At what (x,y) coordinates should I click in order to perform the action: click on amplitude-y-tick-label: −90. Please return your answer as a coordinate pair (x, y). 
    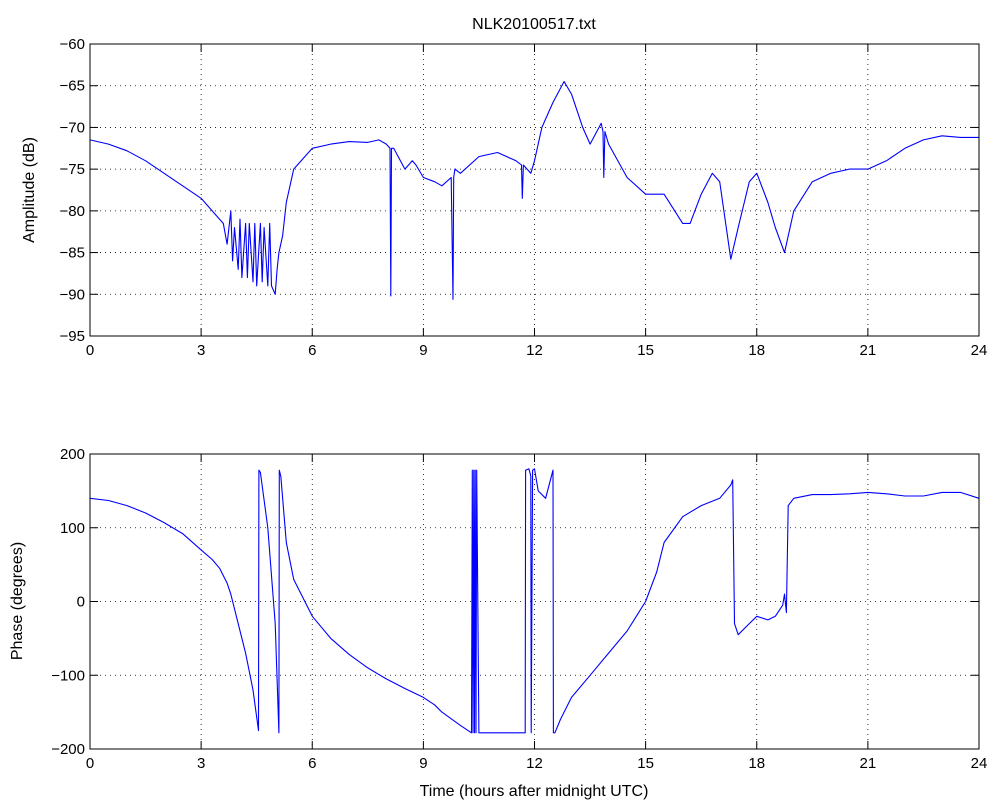
    Looking at the image, I should click on (72, 294).